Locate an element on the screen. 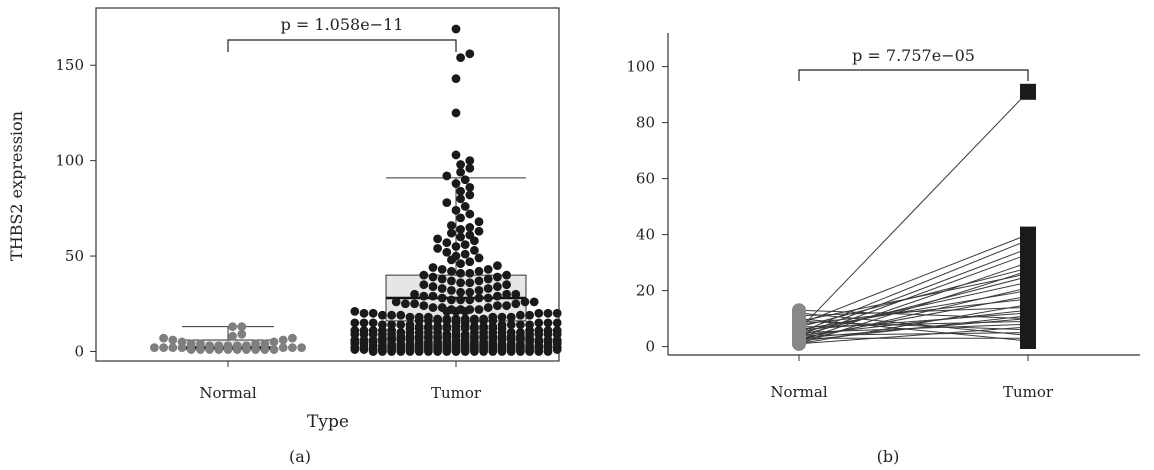 The image size is (1154, 470). y-tick-label: 100 is located at coordinates (69, 161).